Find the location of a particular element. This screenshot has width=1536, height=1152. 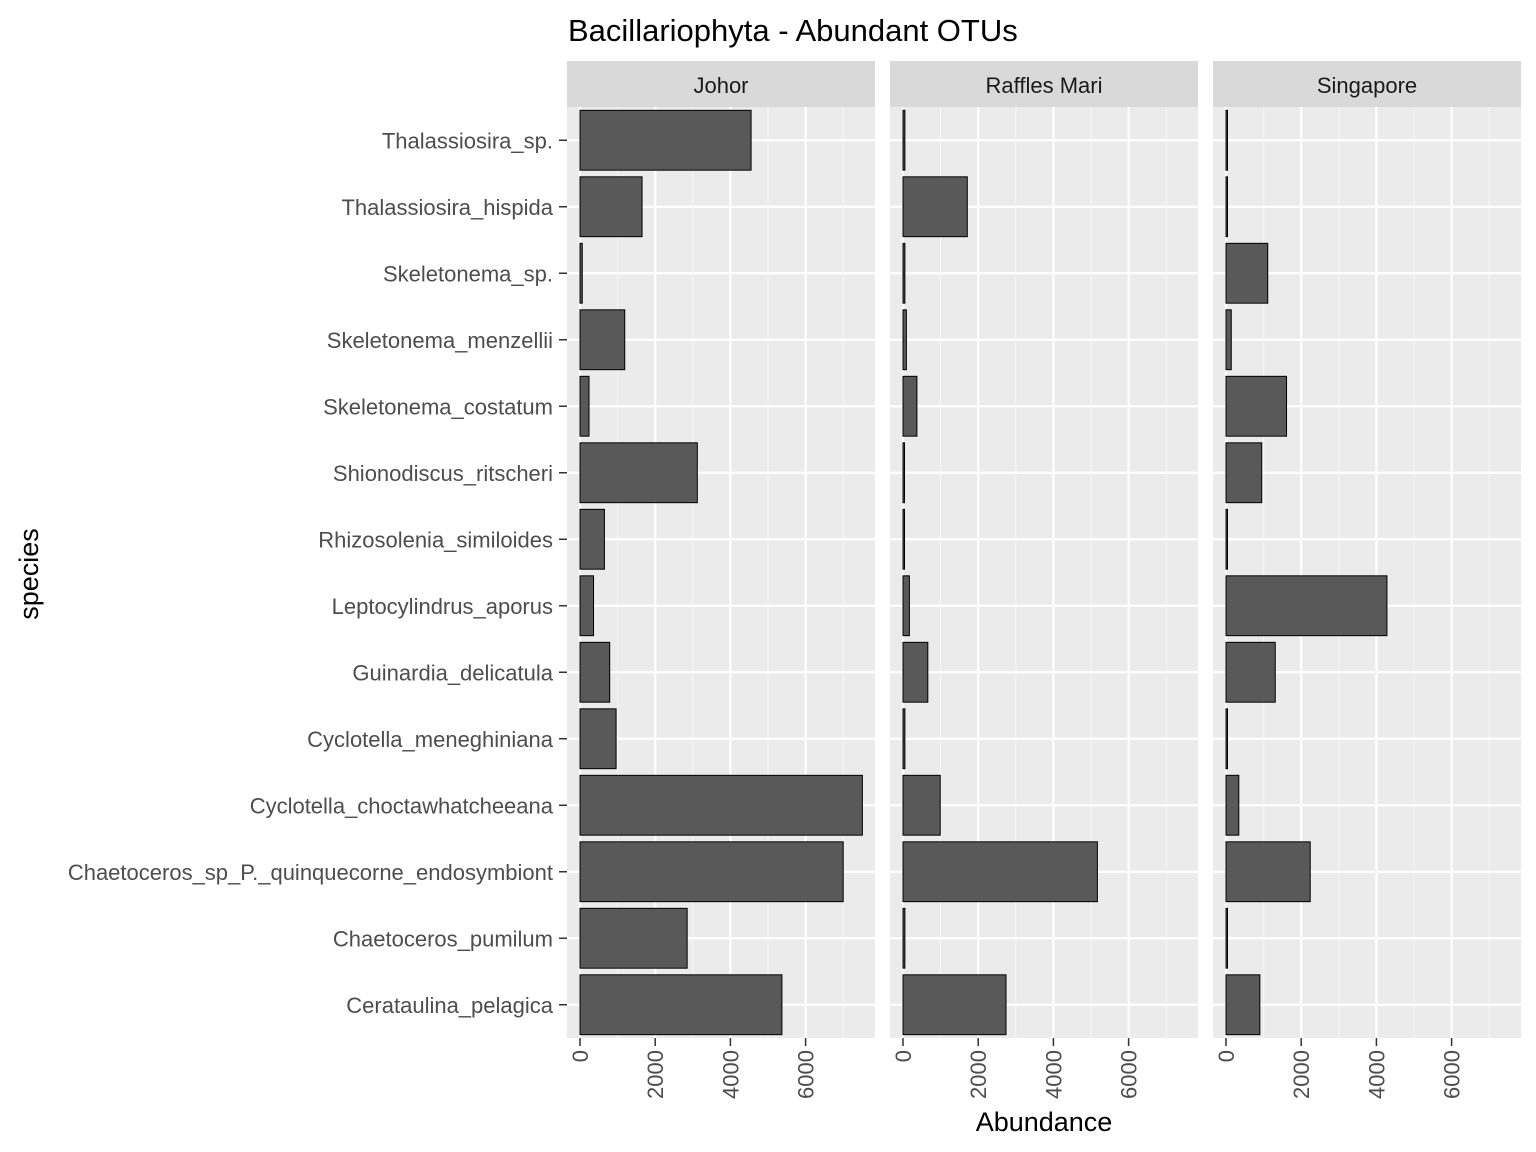

x-axis-title: Abundance is located at coordinates (1044, 1122).